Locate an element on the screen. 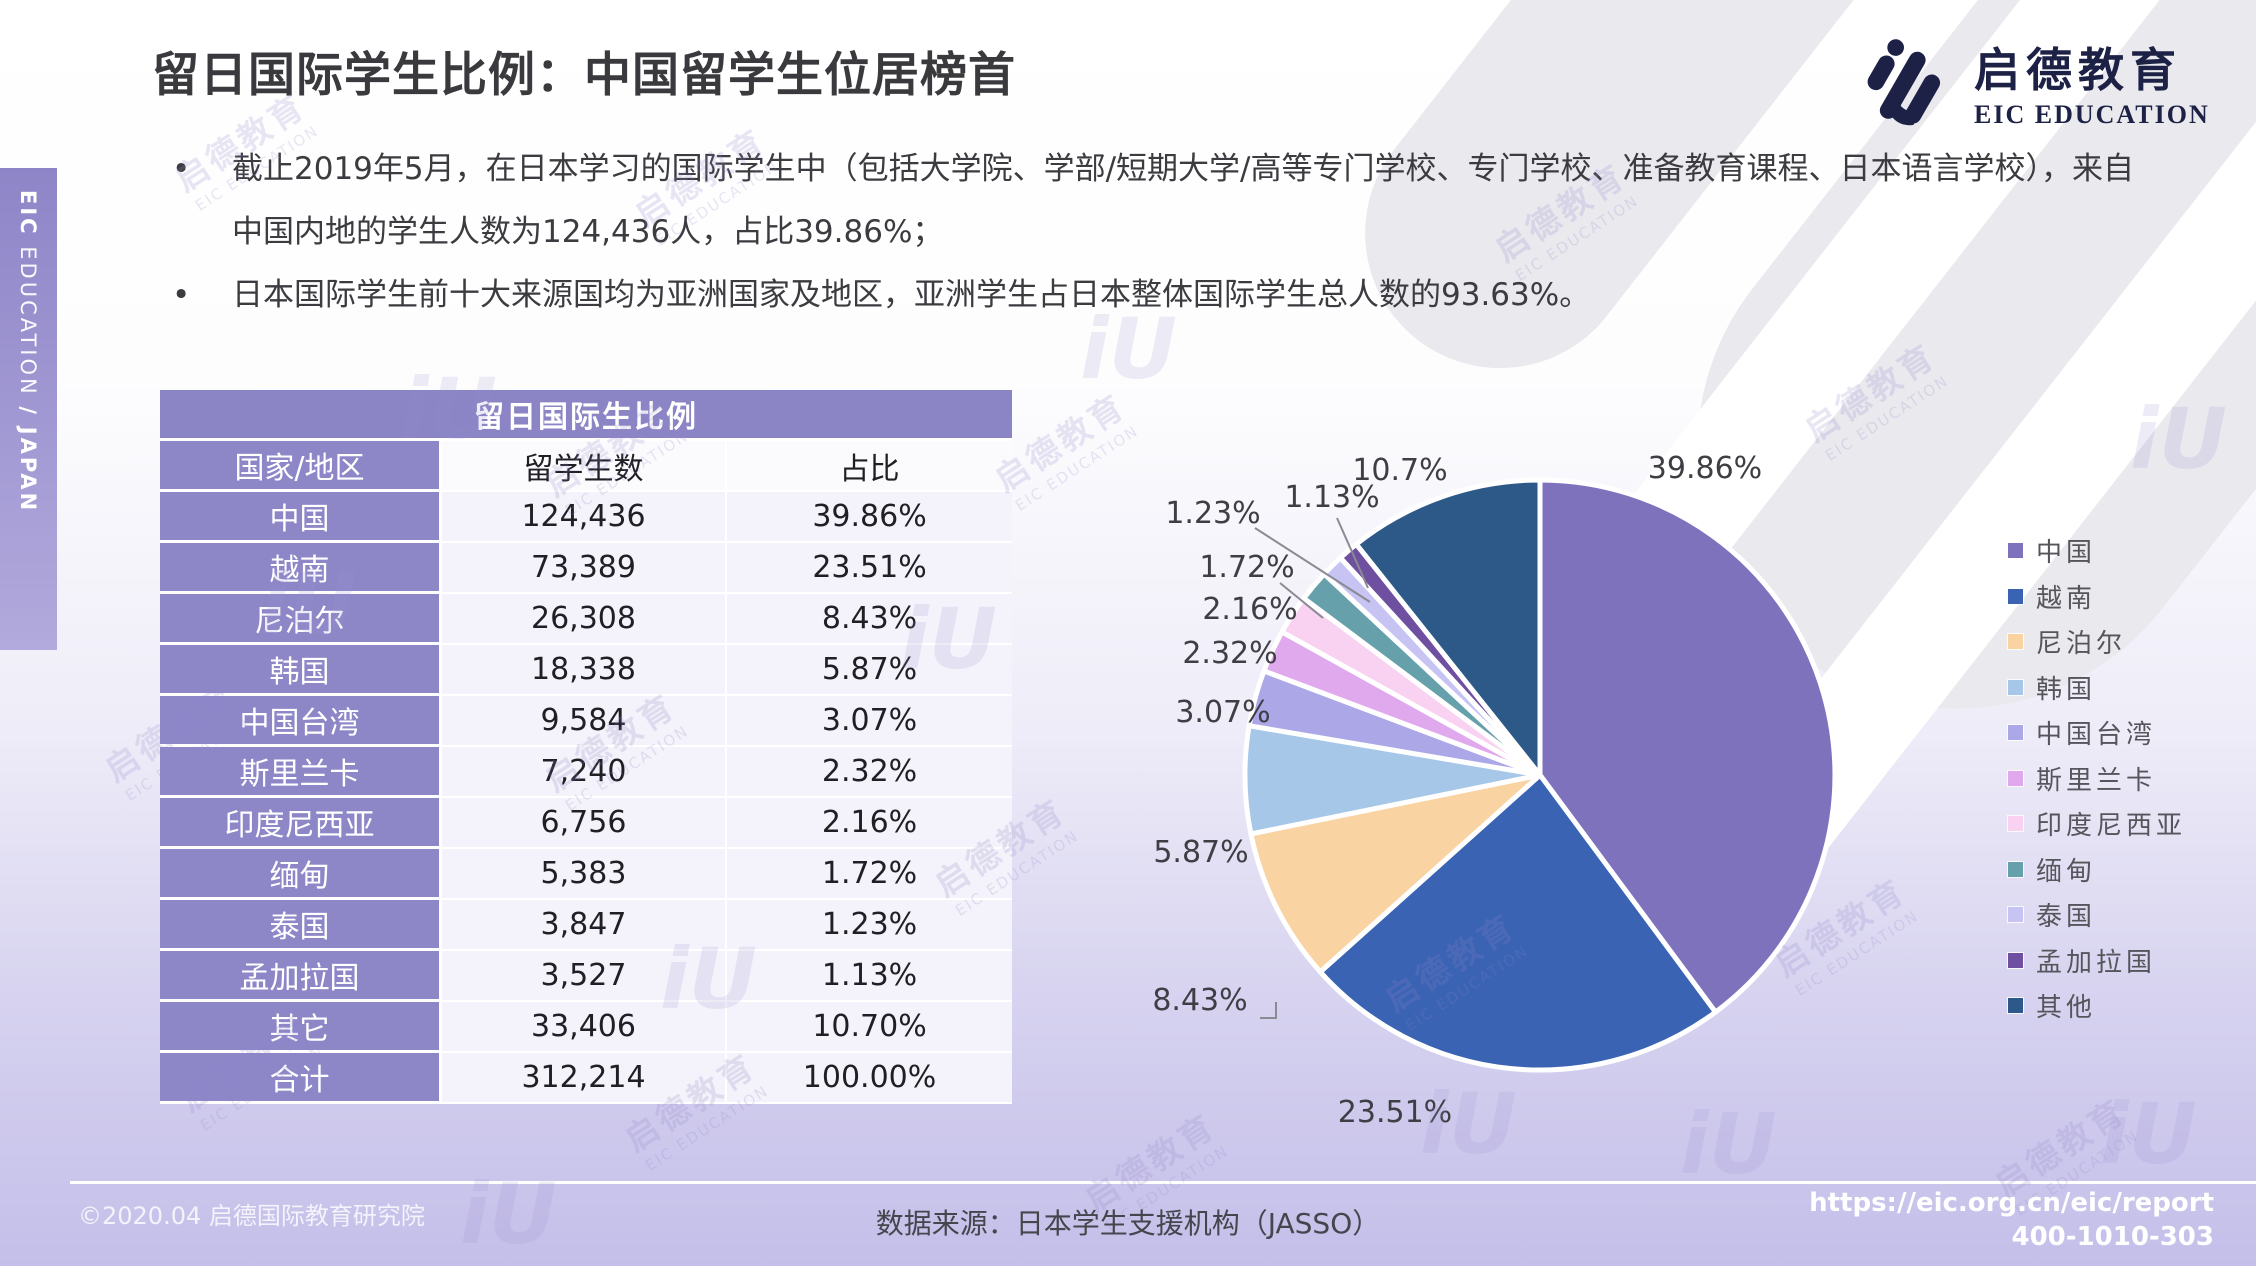 This screenshot has width=2256, height=1266. table-row: 韩国 18,338 5.87% is located at coordinates (586, 670).